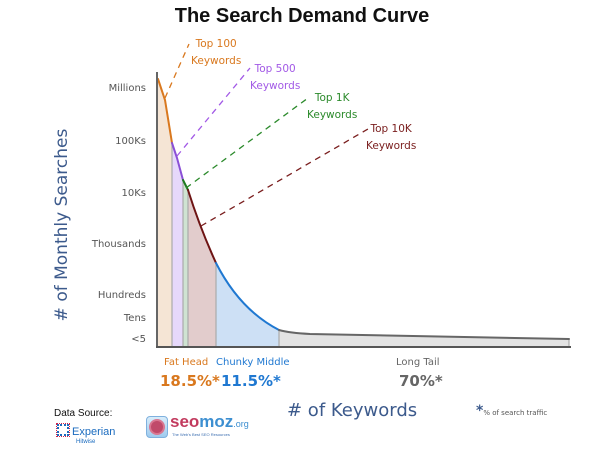  Describe the element at coordinates (130, 141) in the screenshot. I see `y-tick-100ks: 100Ks` at that location.